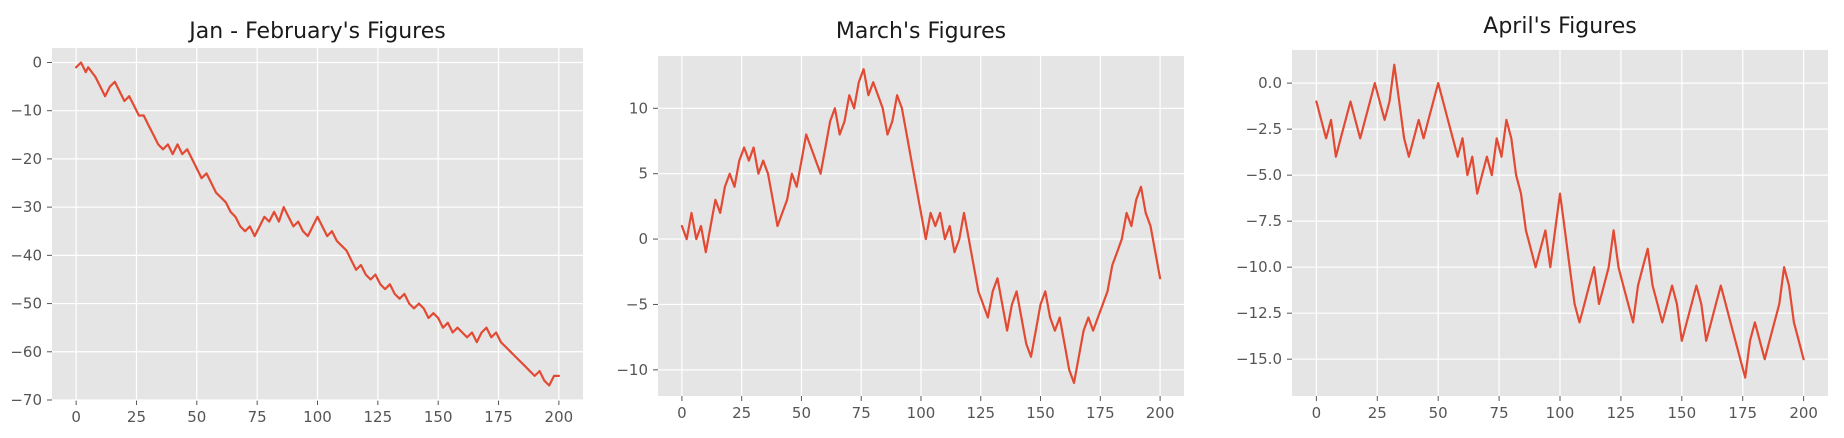 The height and width of the screenshot is (438, 1844). What do you see at coordinates (26, 207) in the screenshot?
I see `y-tick-label: −30` at bounding box center [26, 207].